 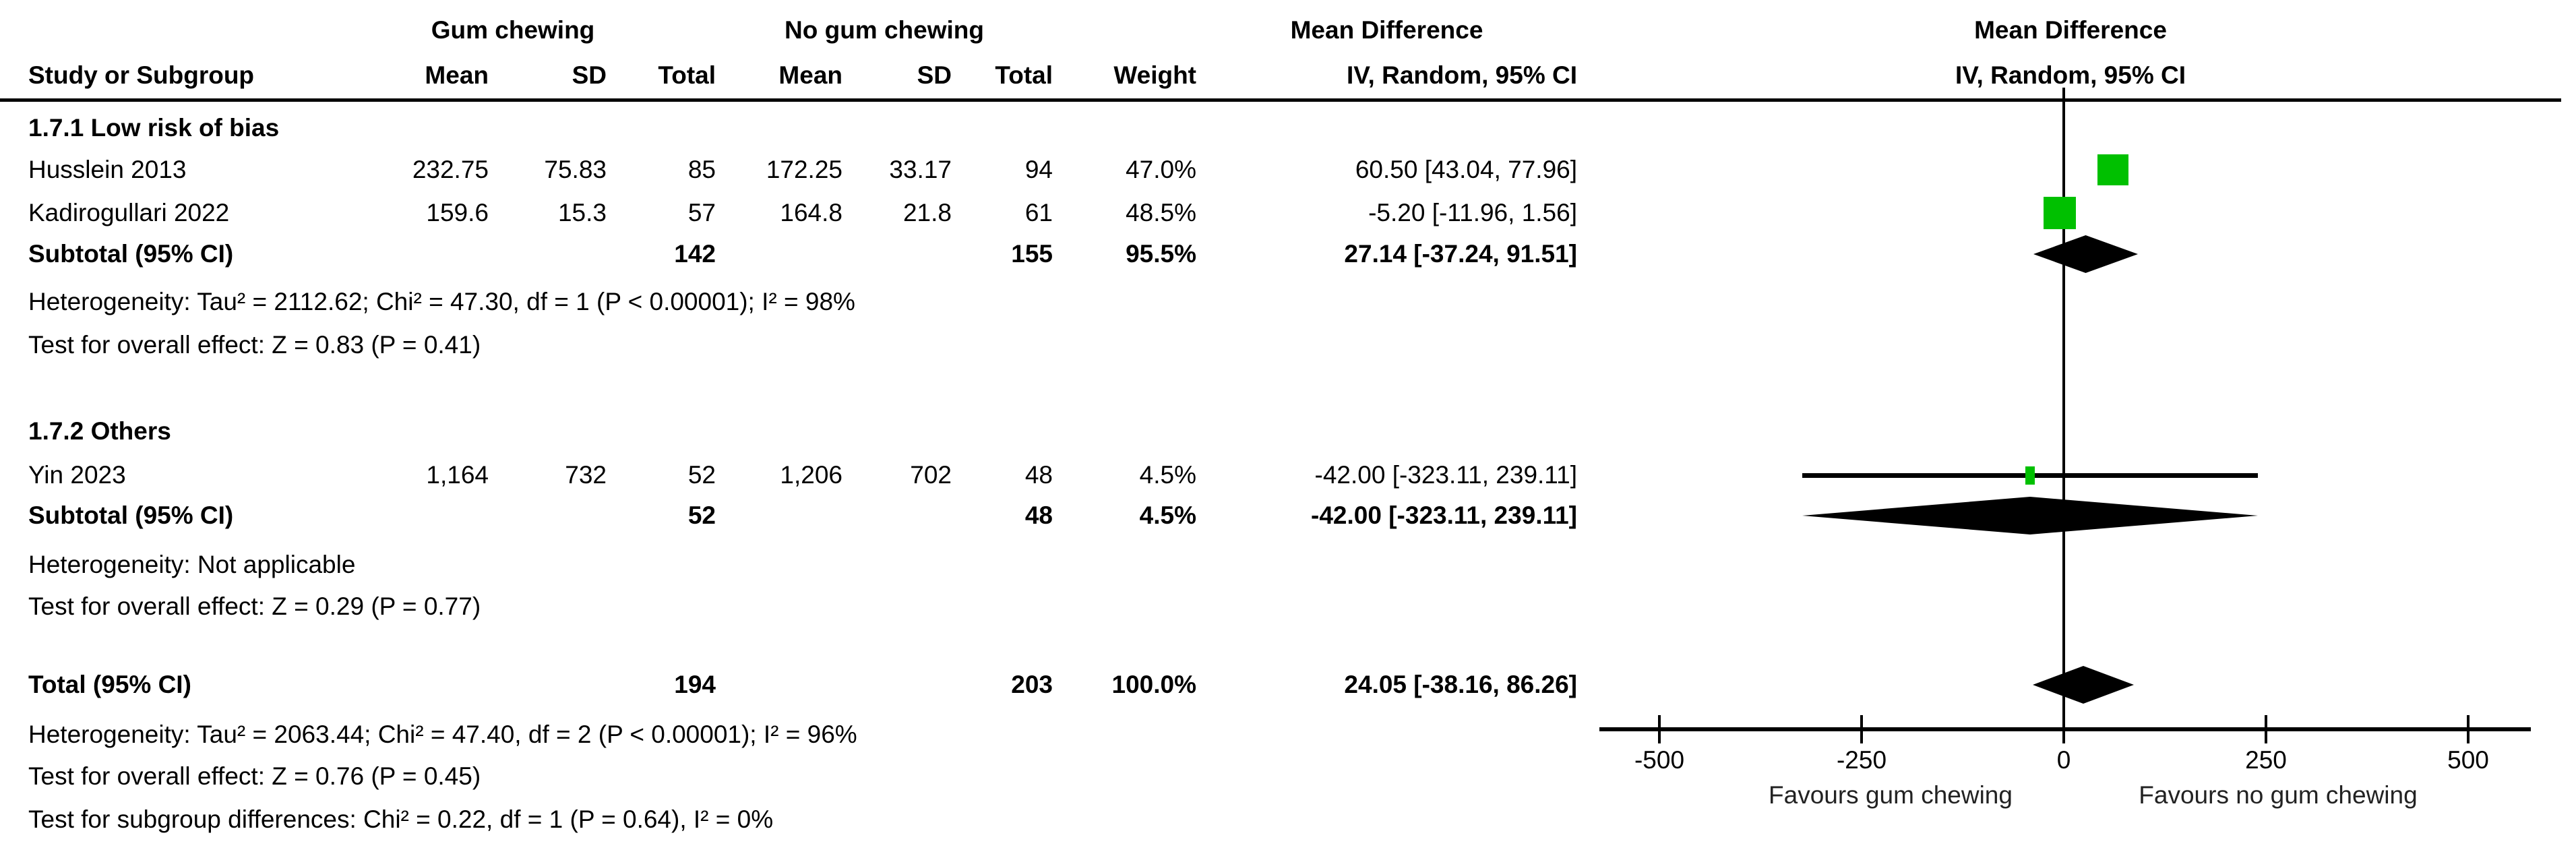 I want to click on col-weight: Weight, so click(x=1155, y=75).